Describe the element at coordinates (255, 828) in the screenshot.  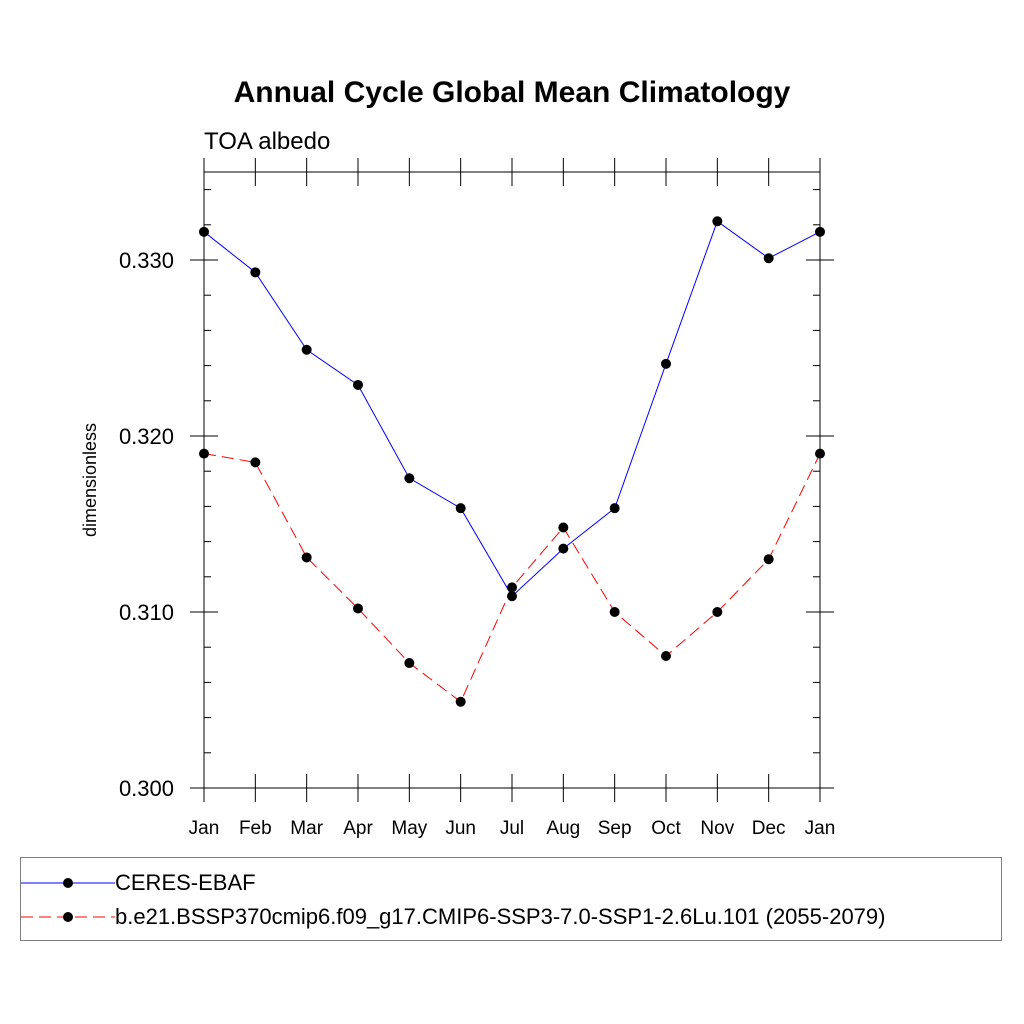
I see `x-tick-label: Feb` at that location.